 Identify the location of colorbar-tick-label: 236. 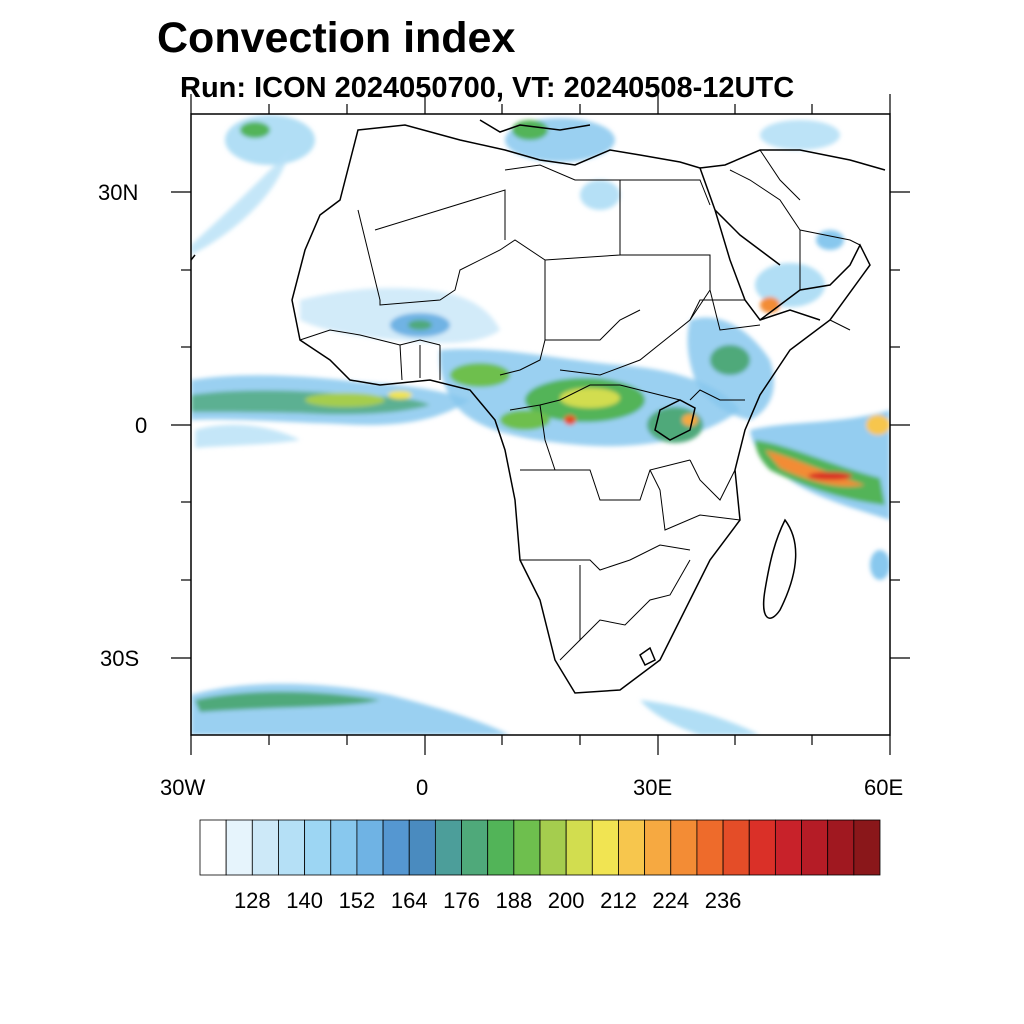
(723, 900).